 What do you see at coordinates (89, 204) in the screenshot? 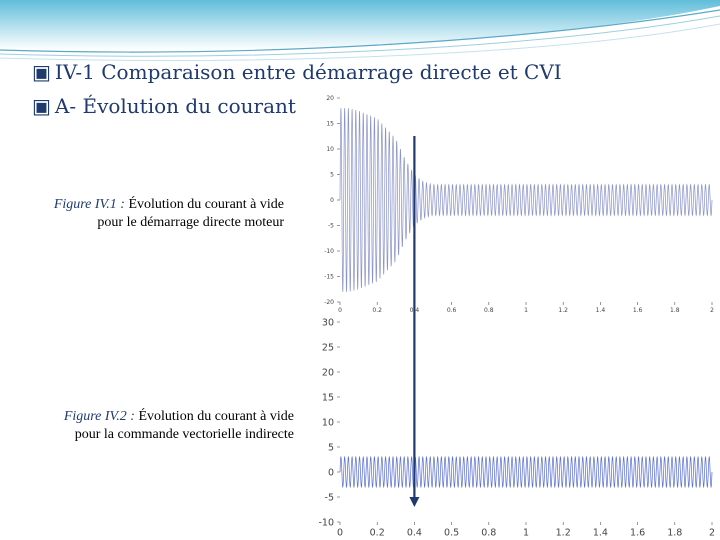
I see `figure-1-label: Figure IV.1 :` at bounding box center [89, 204].